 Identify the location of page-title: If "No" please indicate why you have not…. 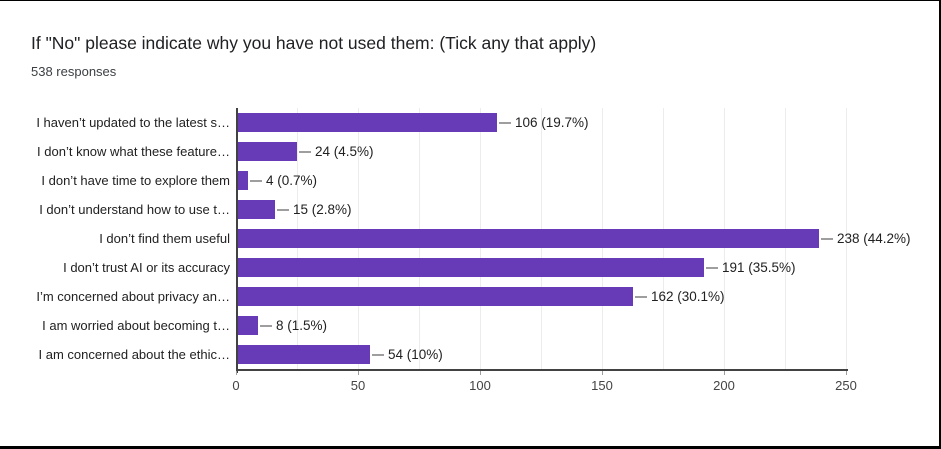
(314, 43).